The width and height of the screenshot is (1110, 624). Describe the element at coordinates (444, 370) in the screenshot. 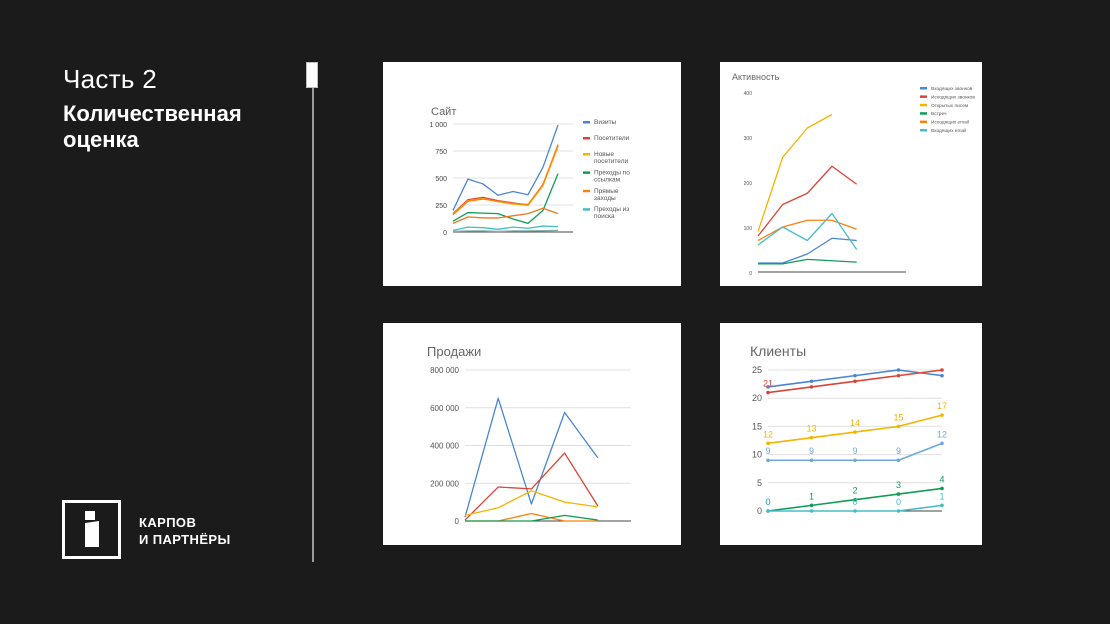

I see `y-tick-label: 800 000` at that location.